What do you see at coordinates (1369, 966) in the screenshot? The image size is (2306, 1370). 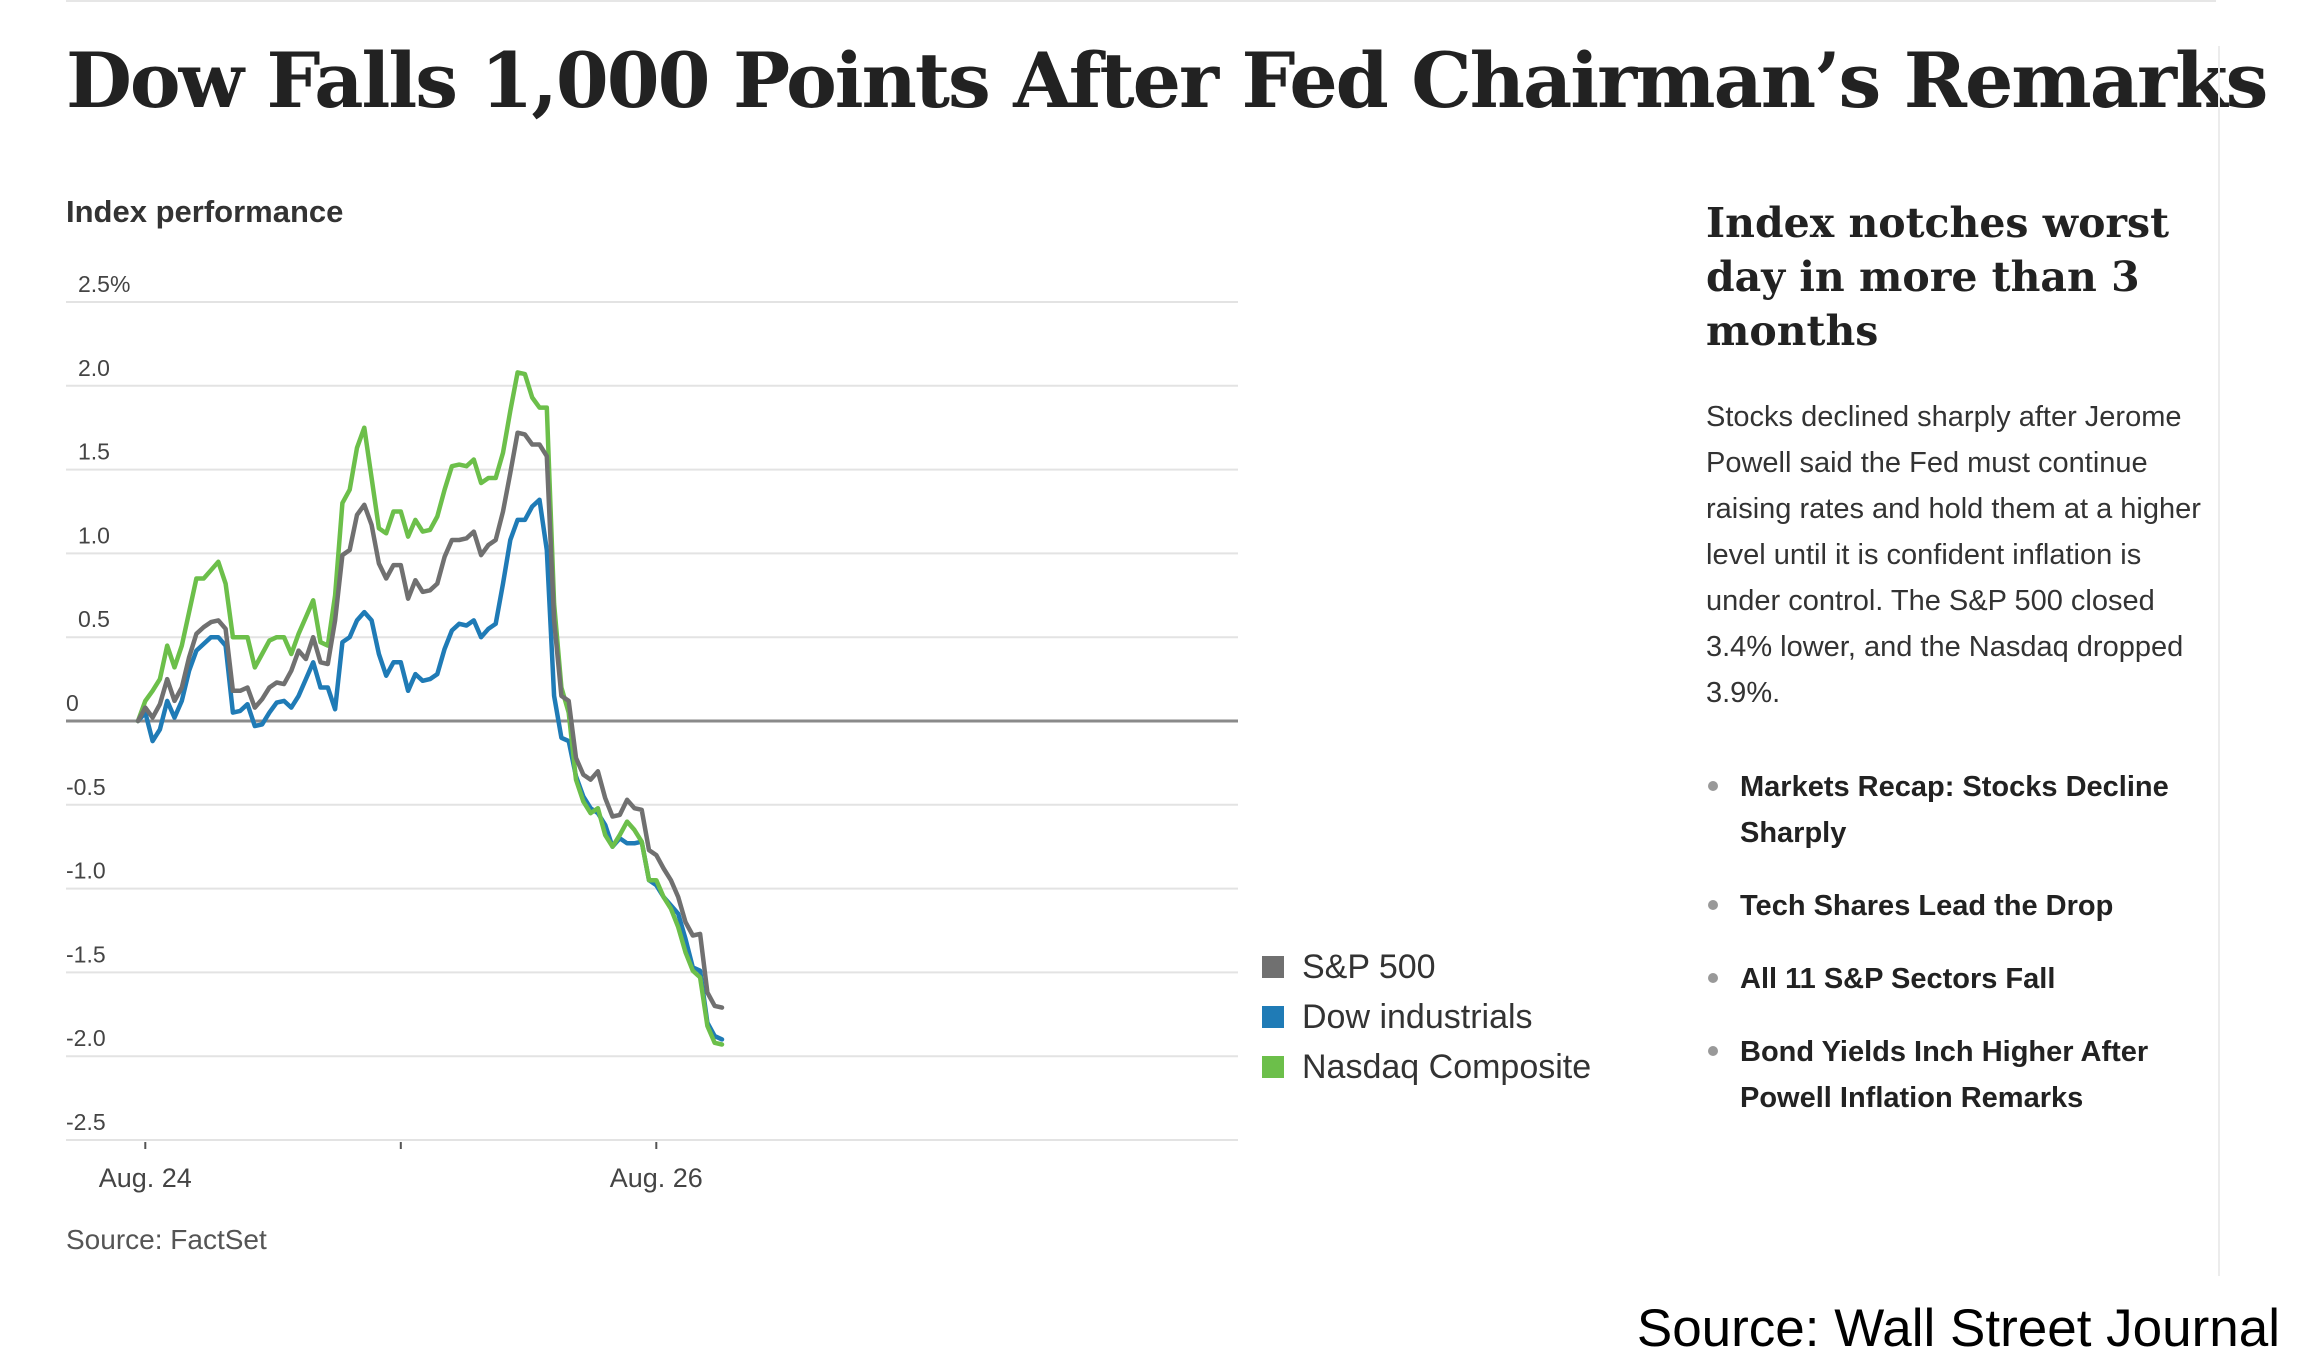 I see `legend-label-sp500: S&P 500` at bounding box center [1369, 966].